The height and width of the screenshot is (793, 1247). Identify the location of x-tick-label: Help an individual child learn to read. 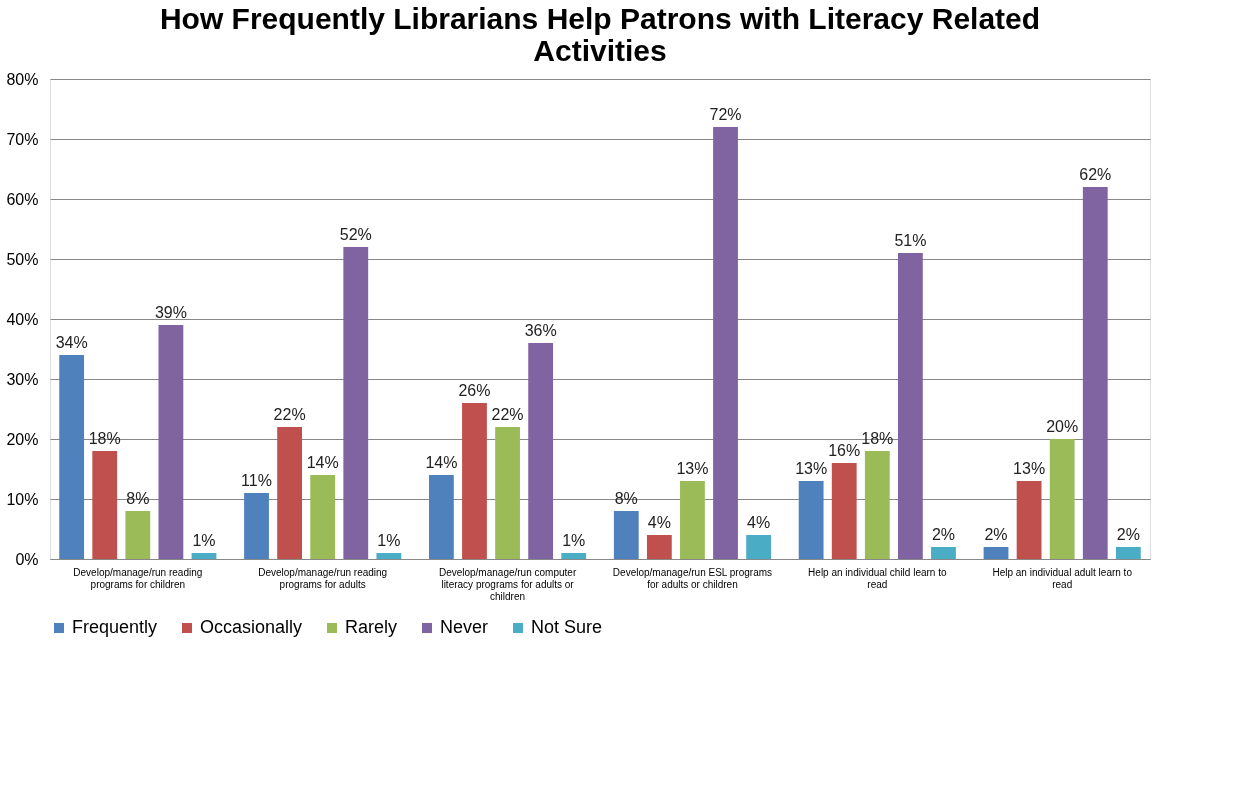
(877, 578).